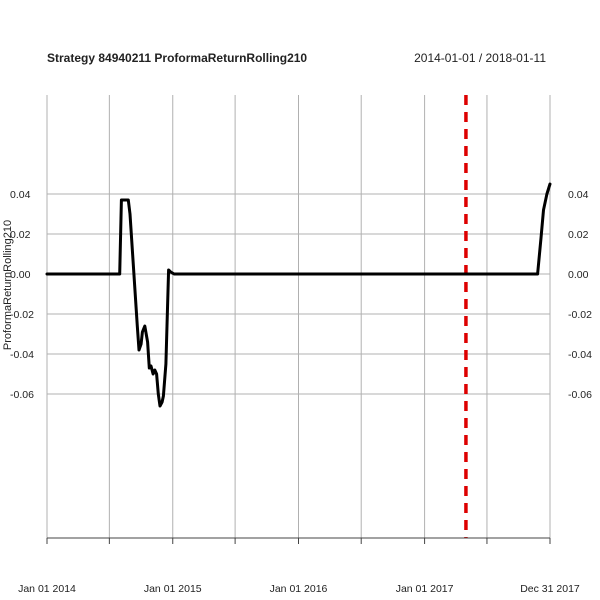  What do you see at coordinates (425, 589) in the screenshot?
I see `x-tick-label: Jan 01 2017` at bounding box center [425, 589].